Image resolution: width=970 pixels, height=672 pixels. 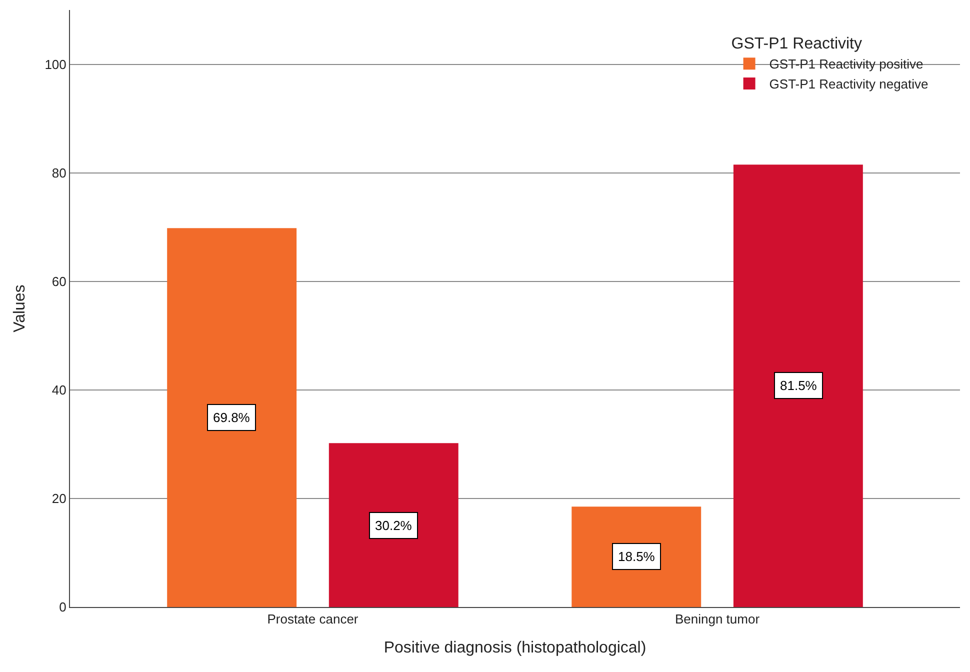 I want to click on y-tick-label: 60, so click(x=59, y=281).